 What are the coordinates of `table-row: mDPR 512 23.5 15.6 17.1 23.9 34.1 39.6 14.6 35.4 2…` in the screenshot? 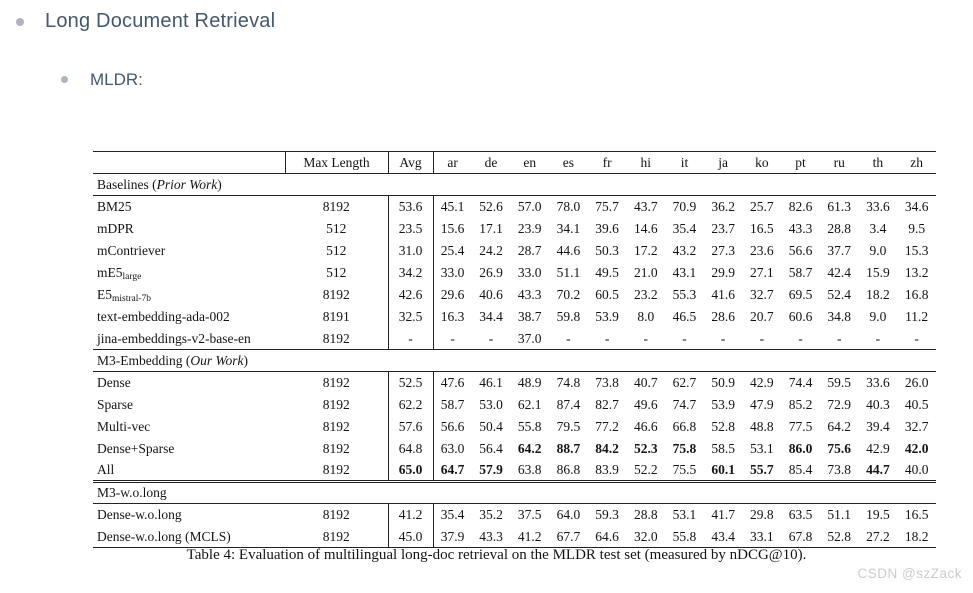 It's located at (514, 228).